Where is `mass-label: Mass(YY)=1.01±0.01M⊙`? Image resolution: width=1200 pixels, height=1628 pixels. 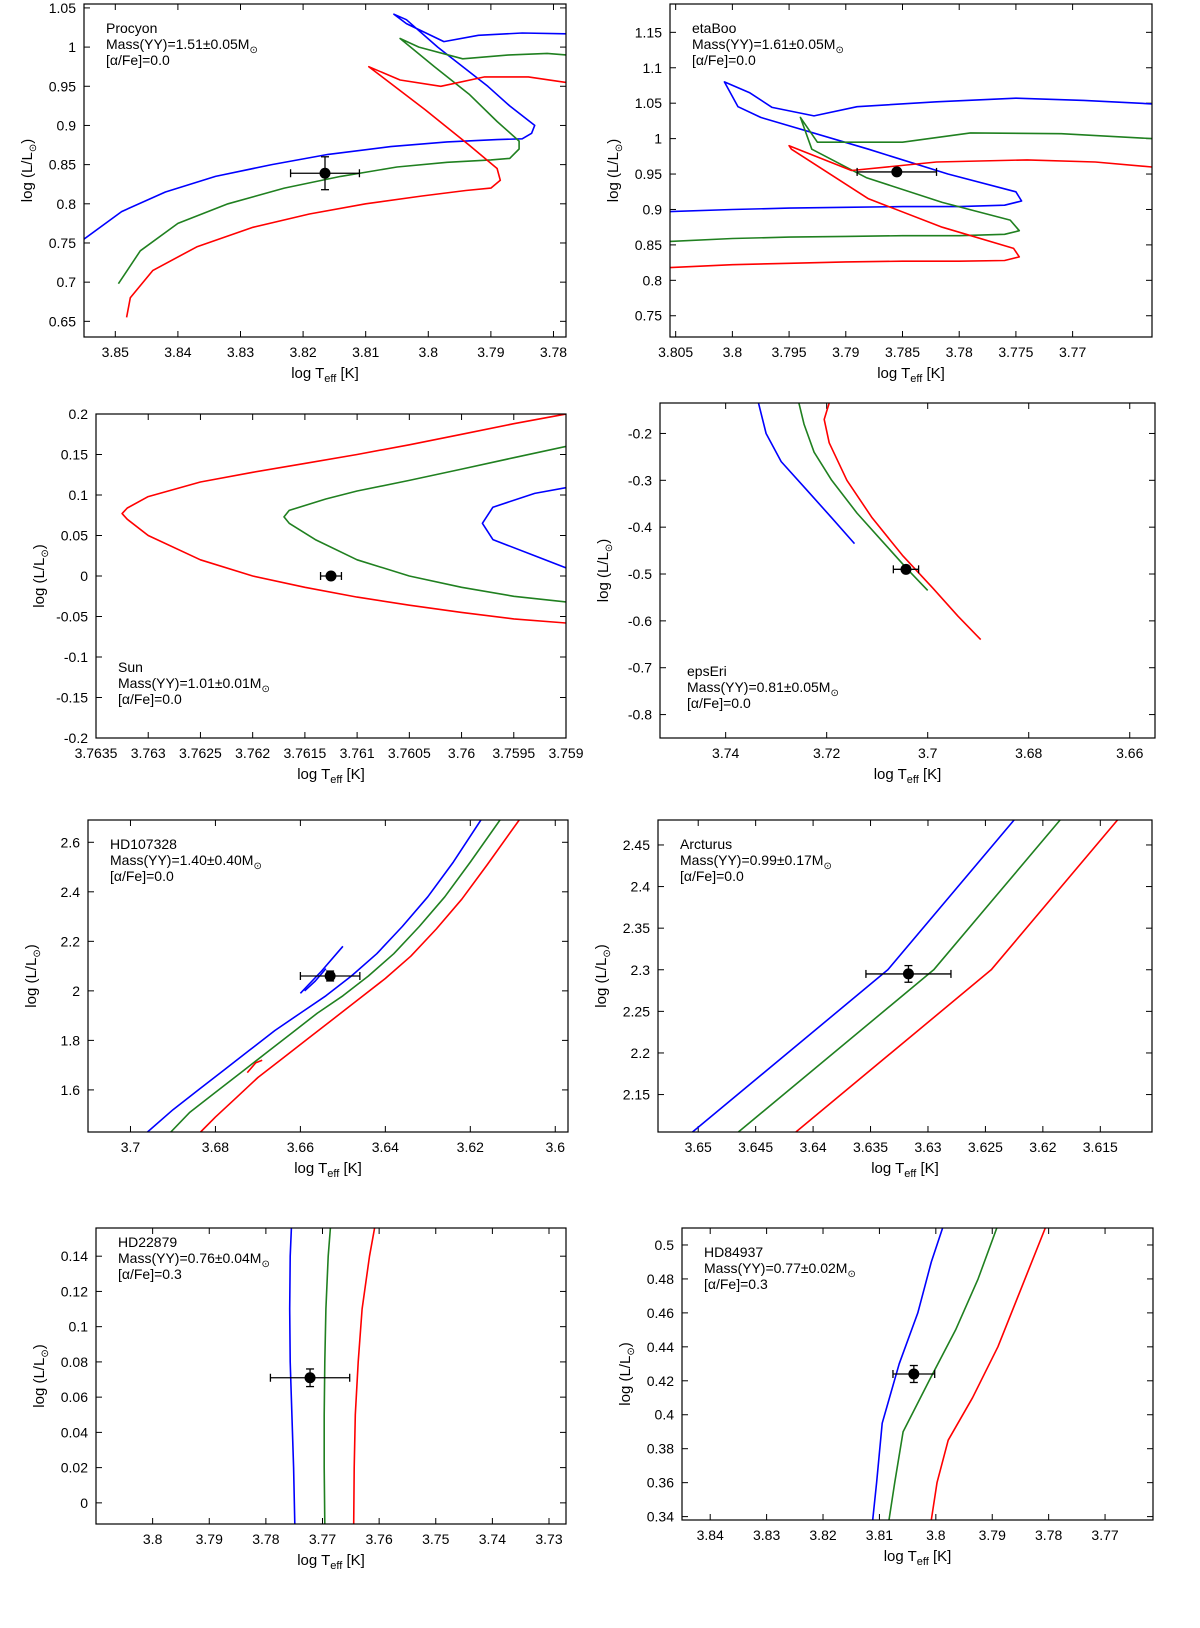
mass-label: Mass(YY)=1.01±0.01M⊙ is located at coordinates (194, 685).